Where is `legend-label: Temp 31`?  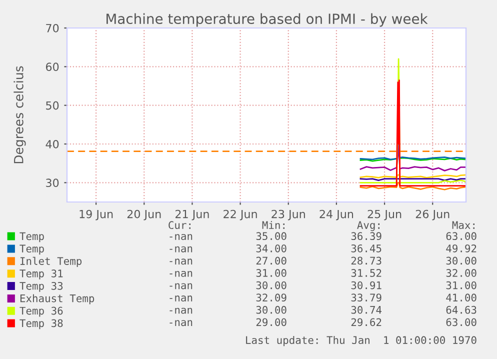
legend-label: Temp 31 is located at coordinates (41, 275).